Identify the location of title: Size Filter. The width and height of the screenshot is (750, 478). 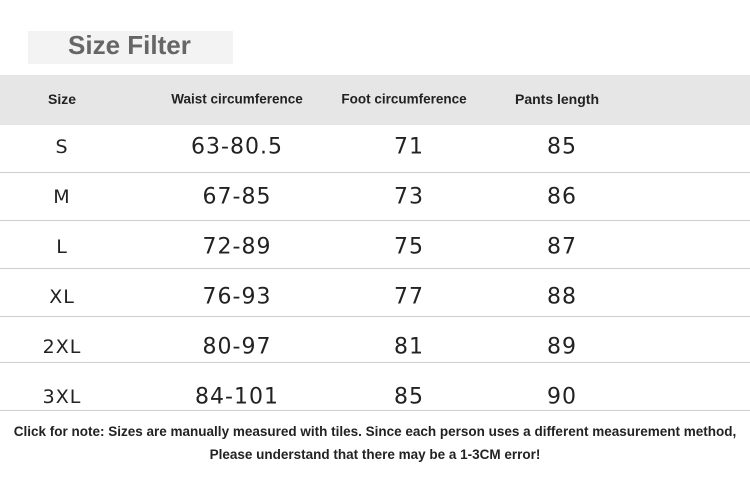
(129, 45).